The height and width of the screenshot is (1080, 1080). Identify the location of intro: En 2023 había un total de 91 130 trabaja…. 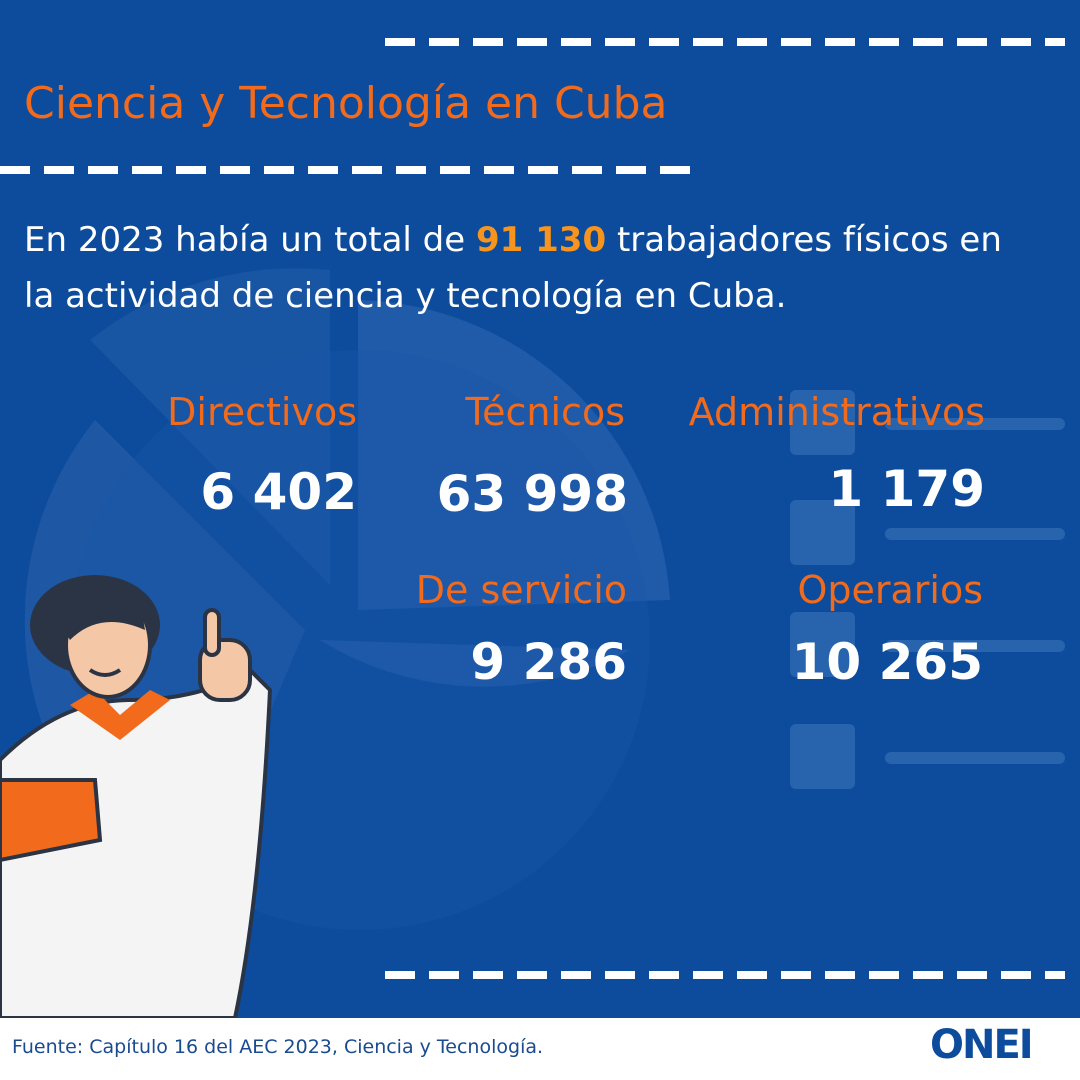
(524, 268).